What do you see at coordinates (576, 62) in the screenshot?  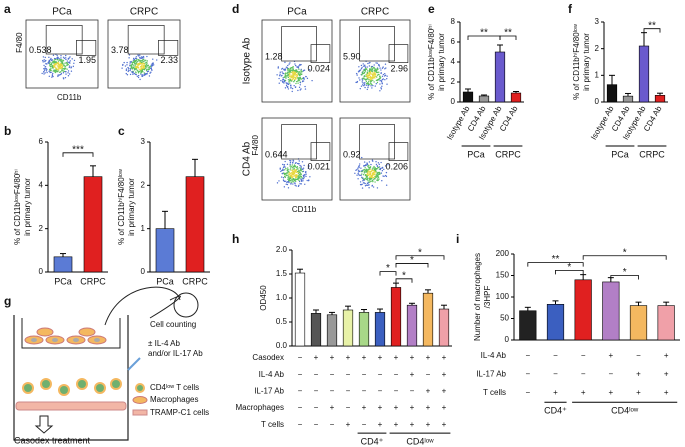 I see `y-axis-label: % of CD11bʰⁱF4/80ˡᵒʷ` at bounding box center [576, 62].